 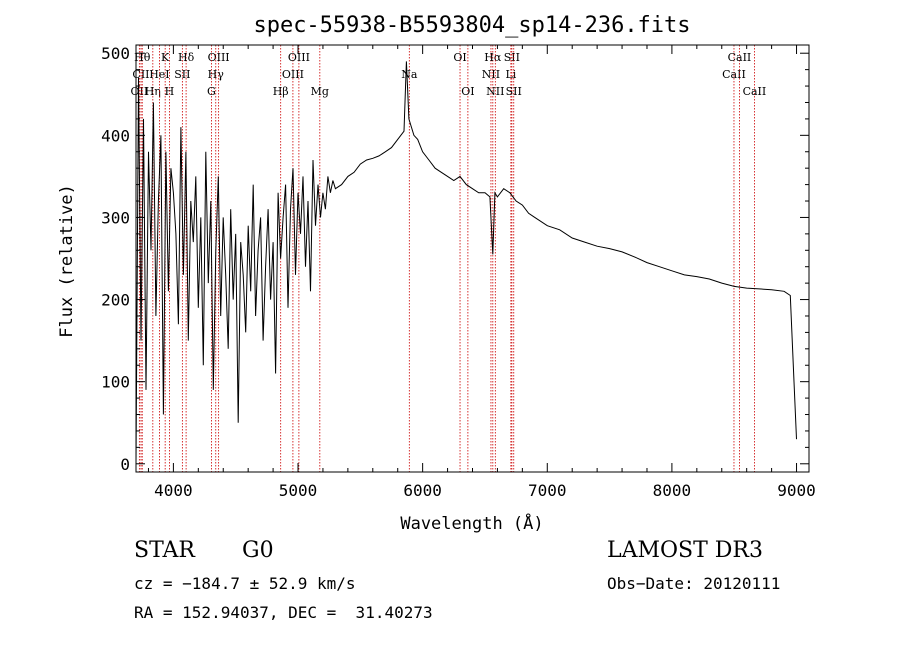 What do you see at coordinates (125, 464) in the screenshot?
I see `y-tick-label: 0` at bounding box center [125, 464].